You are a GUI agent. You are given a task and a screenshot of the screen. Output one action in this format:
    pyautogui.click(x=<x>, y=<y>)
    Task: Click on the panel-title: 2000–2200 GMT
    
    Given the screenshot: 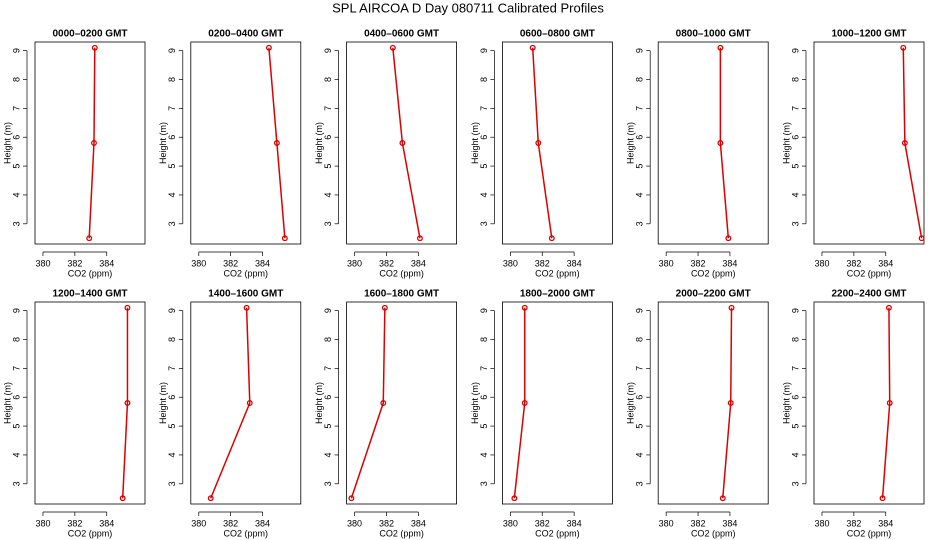 What is the action you would take?
    pyautogui.click(x=713, y=294)
    